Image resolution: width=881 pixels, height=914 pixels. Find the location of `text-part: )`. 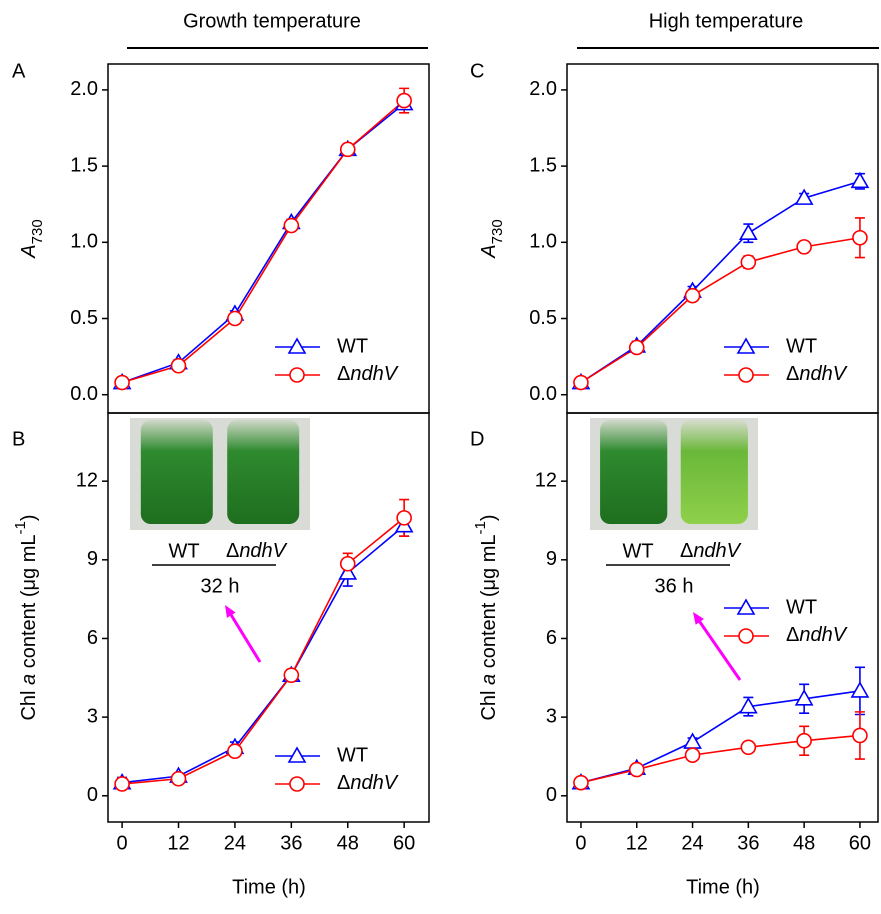

text-part: ) is located at coordinates (29, 517).